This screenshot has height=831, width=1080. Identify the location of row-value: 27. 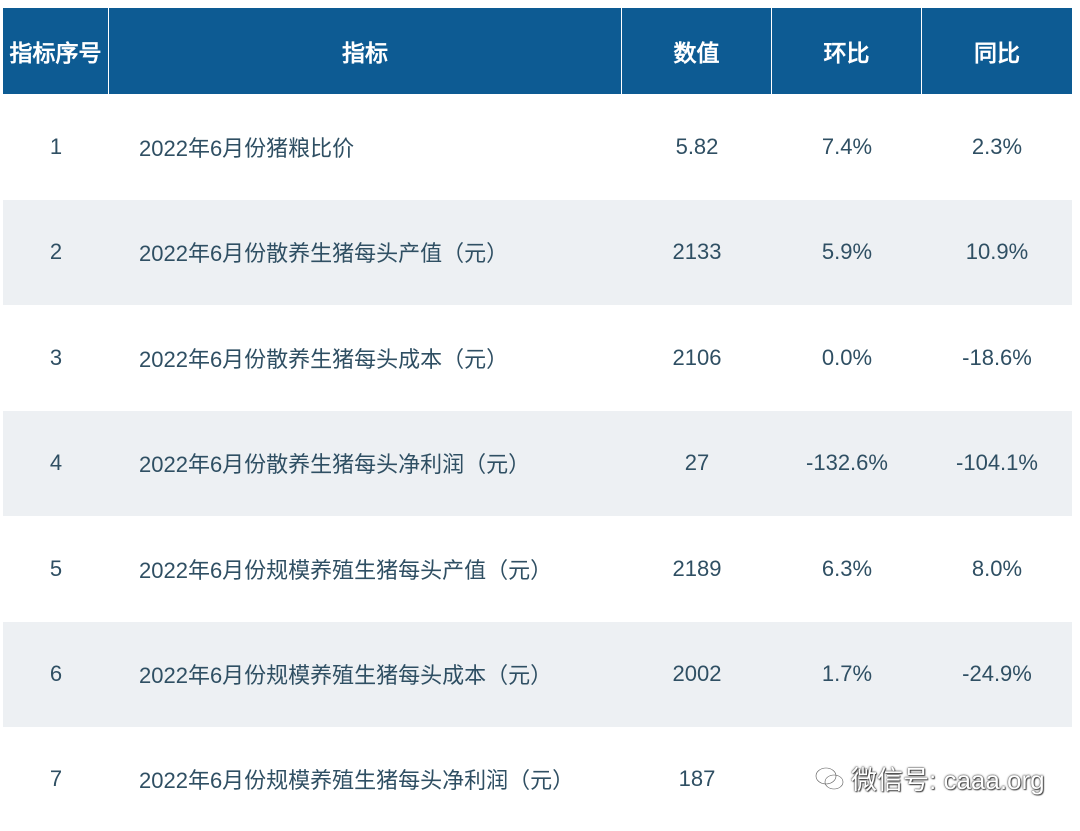
(697, 463).